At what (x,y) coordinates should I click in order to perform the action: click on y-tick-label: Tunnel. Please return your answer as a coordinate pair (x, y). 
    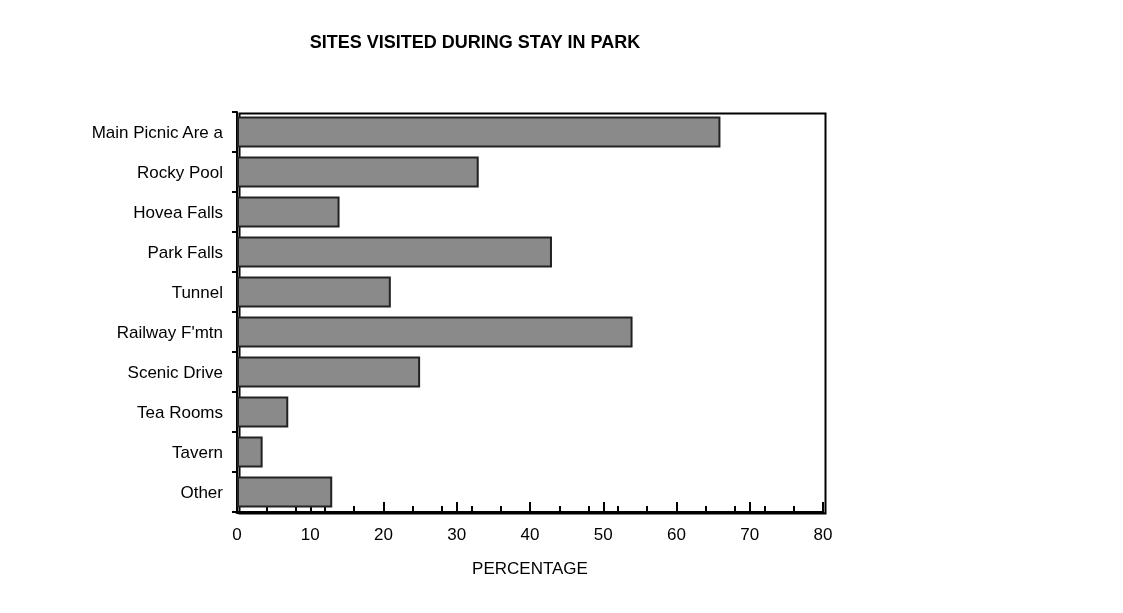
    Looking at the image, I should click on (197, 292).